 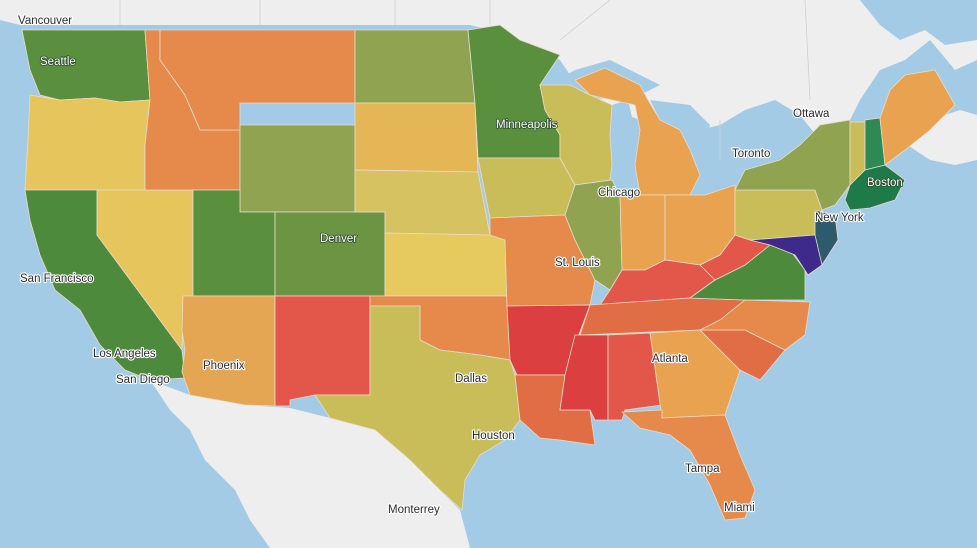 What do you see at coordinates (493, 436) in the screenshot?
I see `city-houston: Houston` at bounding box center [493, 436].